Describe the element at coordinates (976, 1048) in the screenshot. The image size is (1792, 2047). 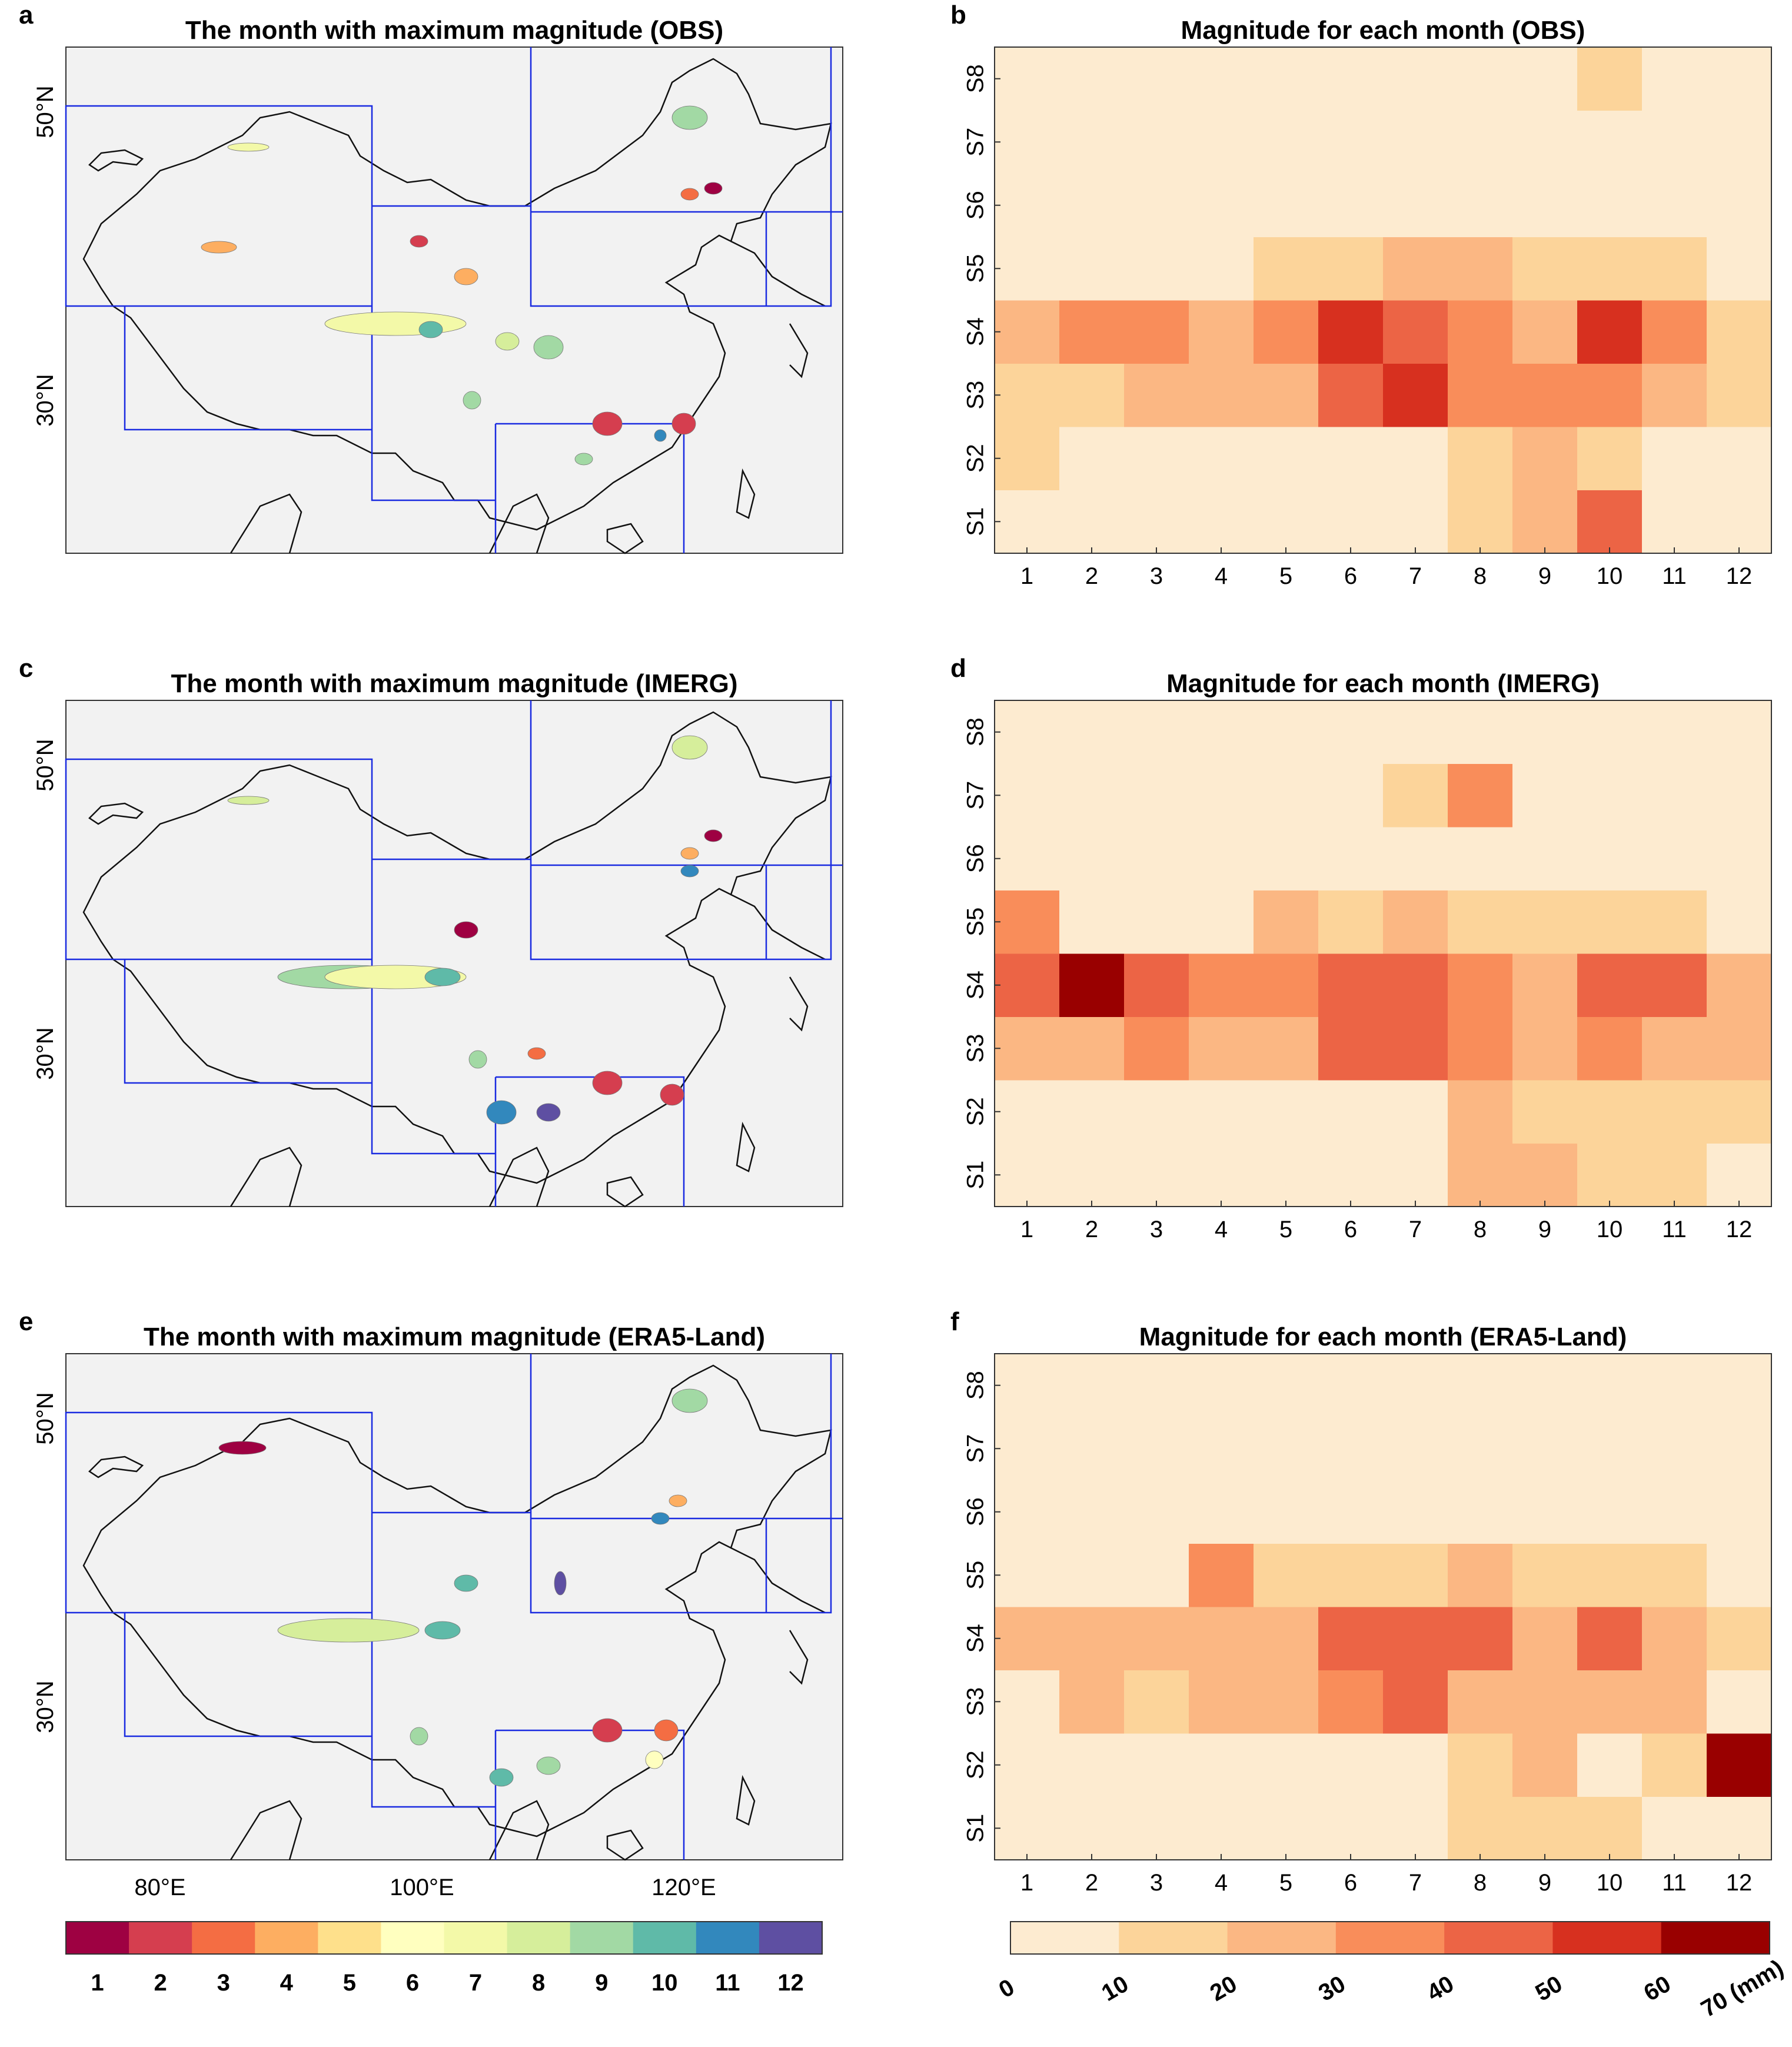
I see `y-tick-label: S3` at that location.